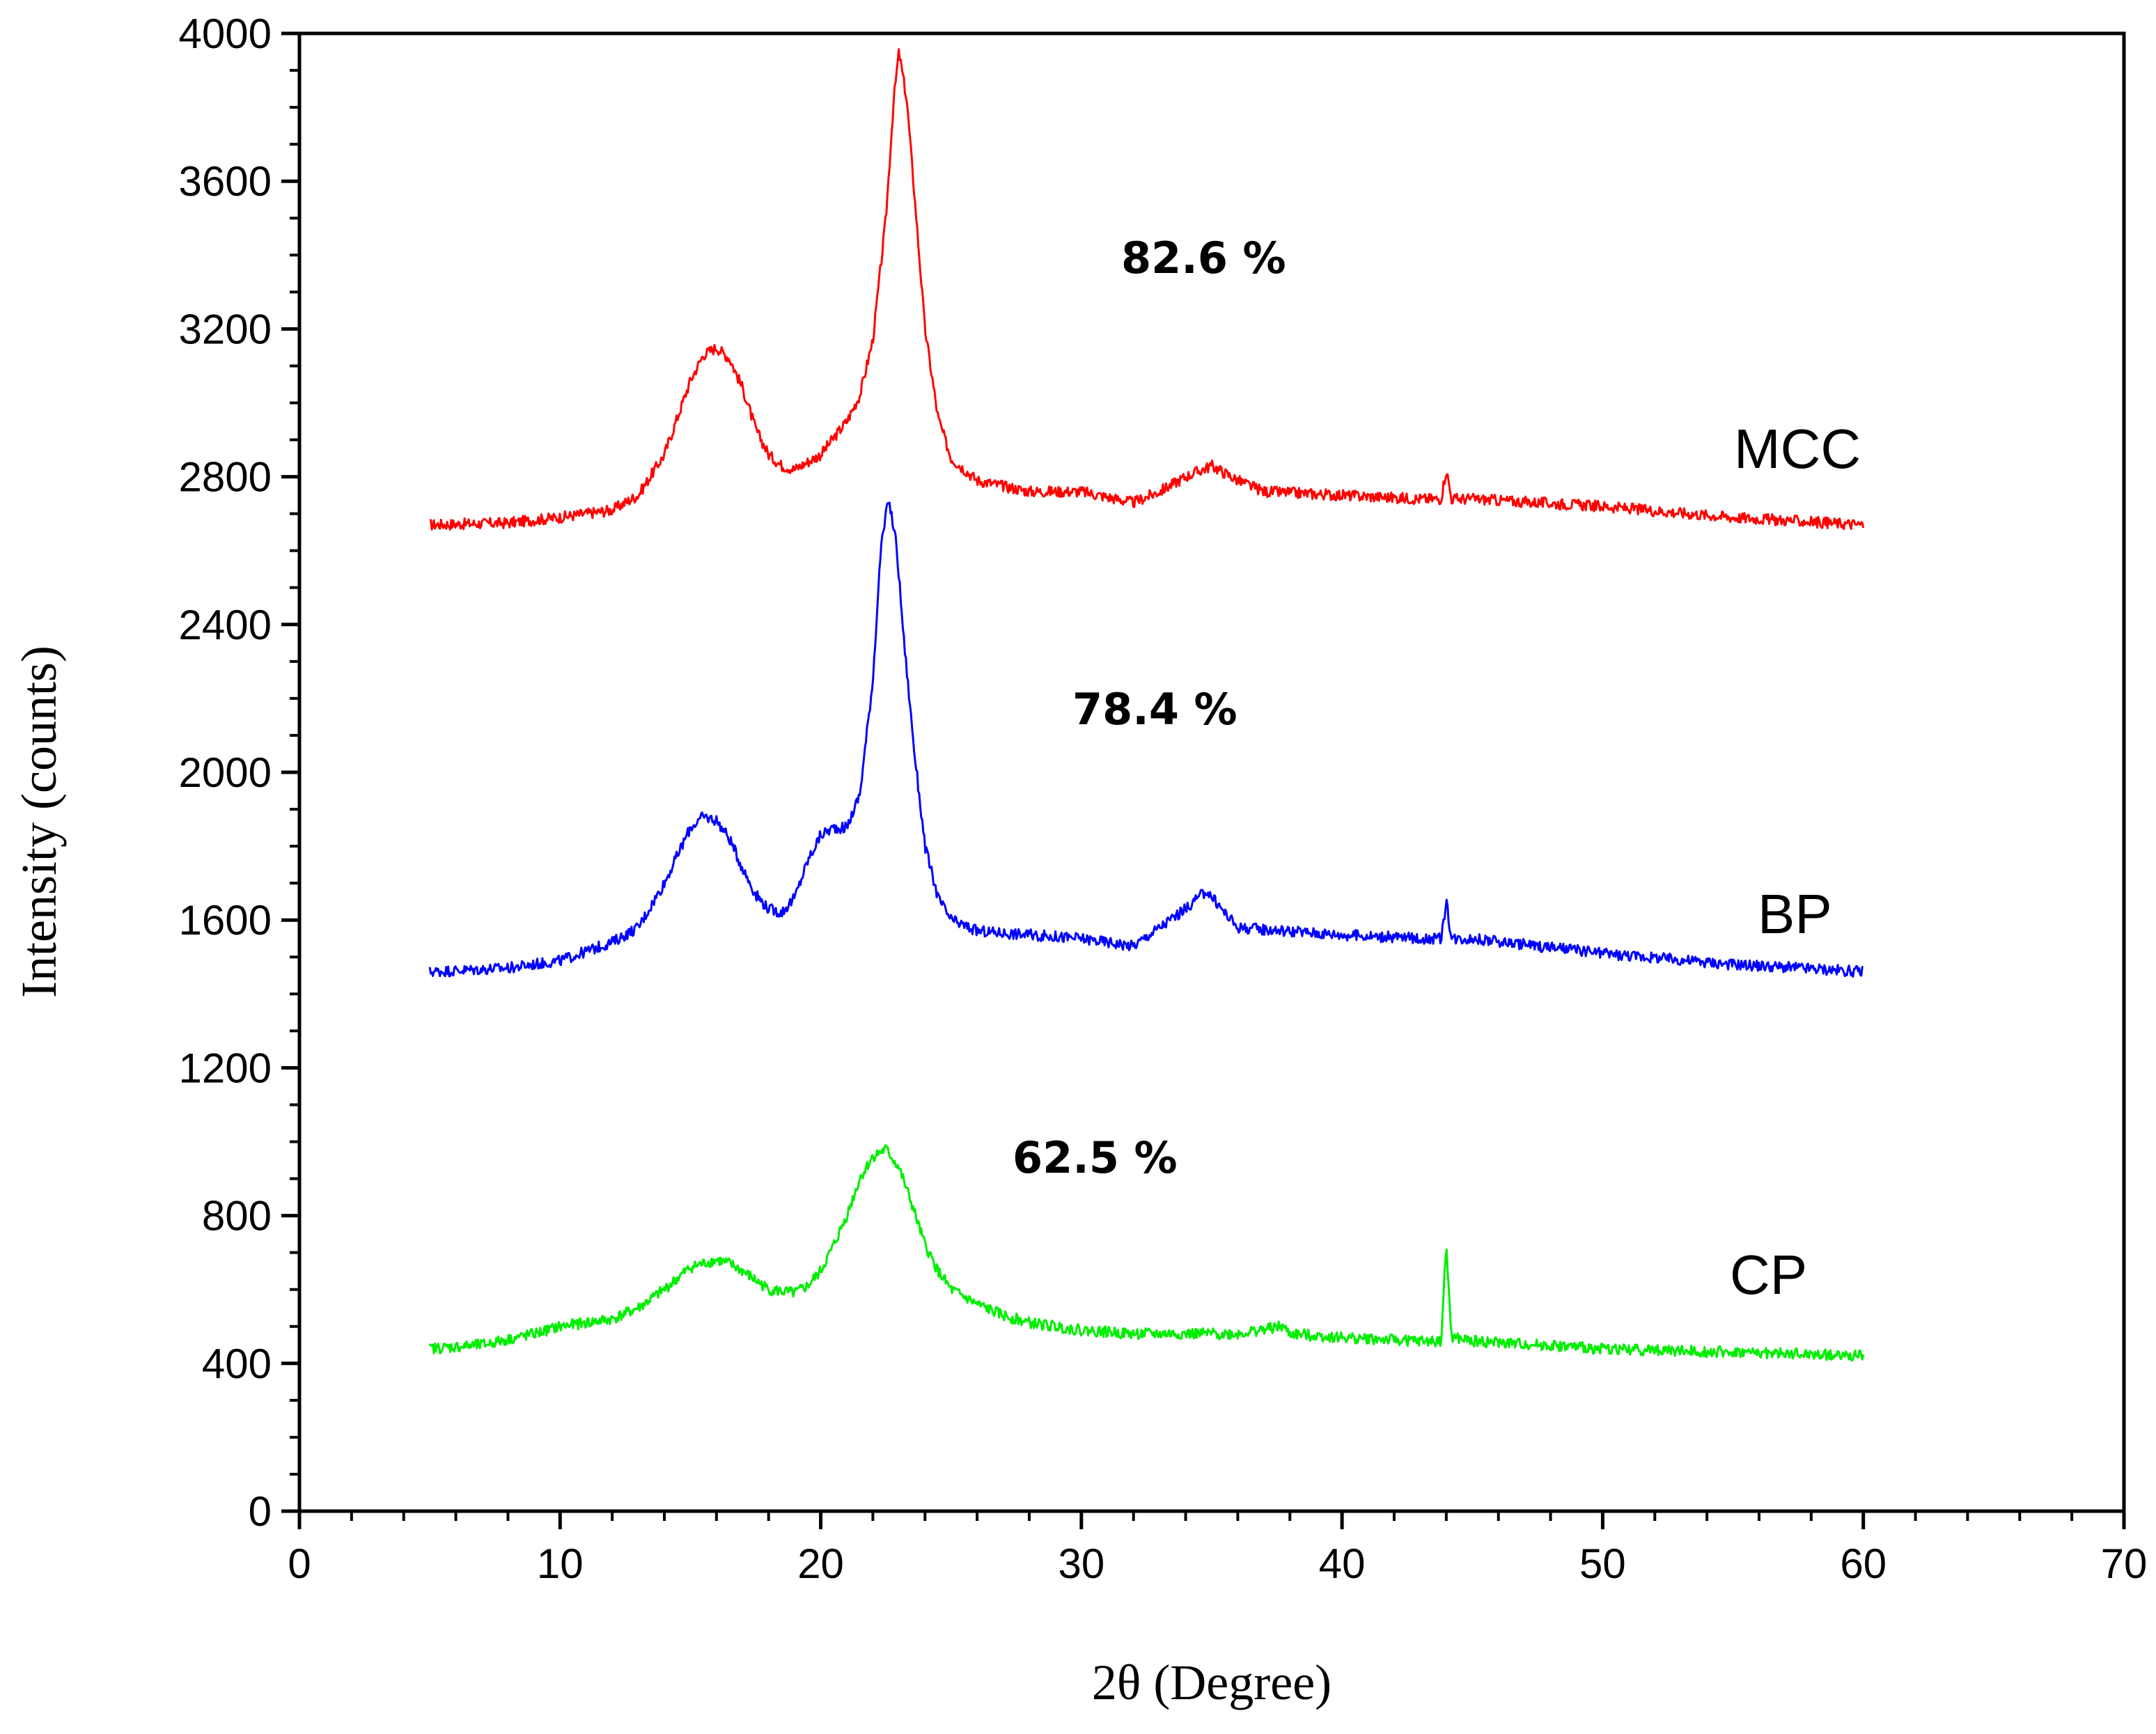  Describe the element at coordinates (1203, 258) in the screenshot. I see `crystallinity-label-mcc: 82.6 %` at that location.